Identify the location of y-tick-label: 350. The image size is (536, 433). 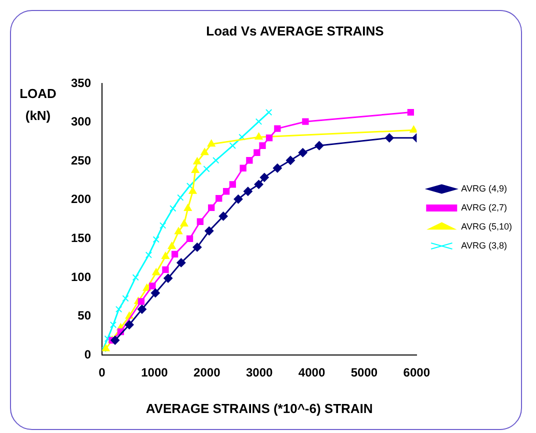
(81, 83).